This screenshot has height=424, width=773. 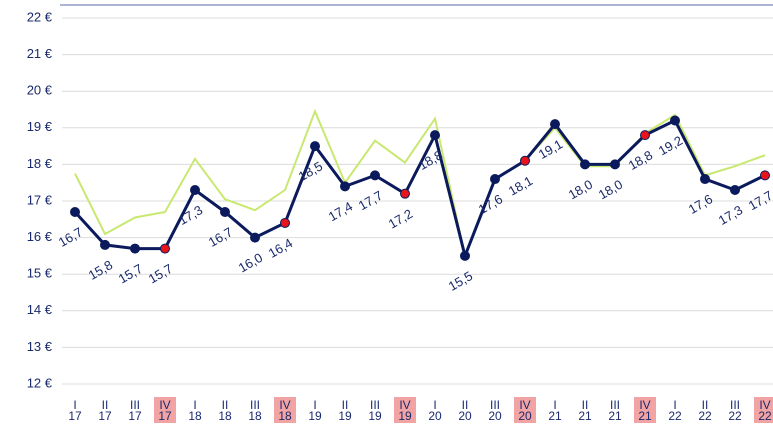 I want to click on value-label: 19,2, so click(x=670, y=146).